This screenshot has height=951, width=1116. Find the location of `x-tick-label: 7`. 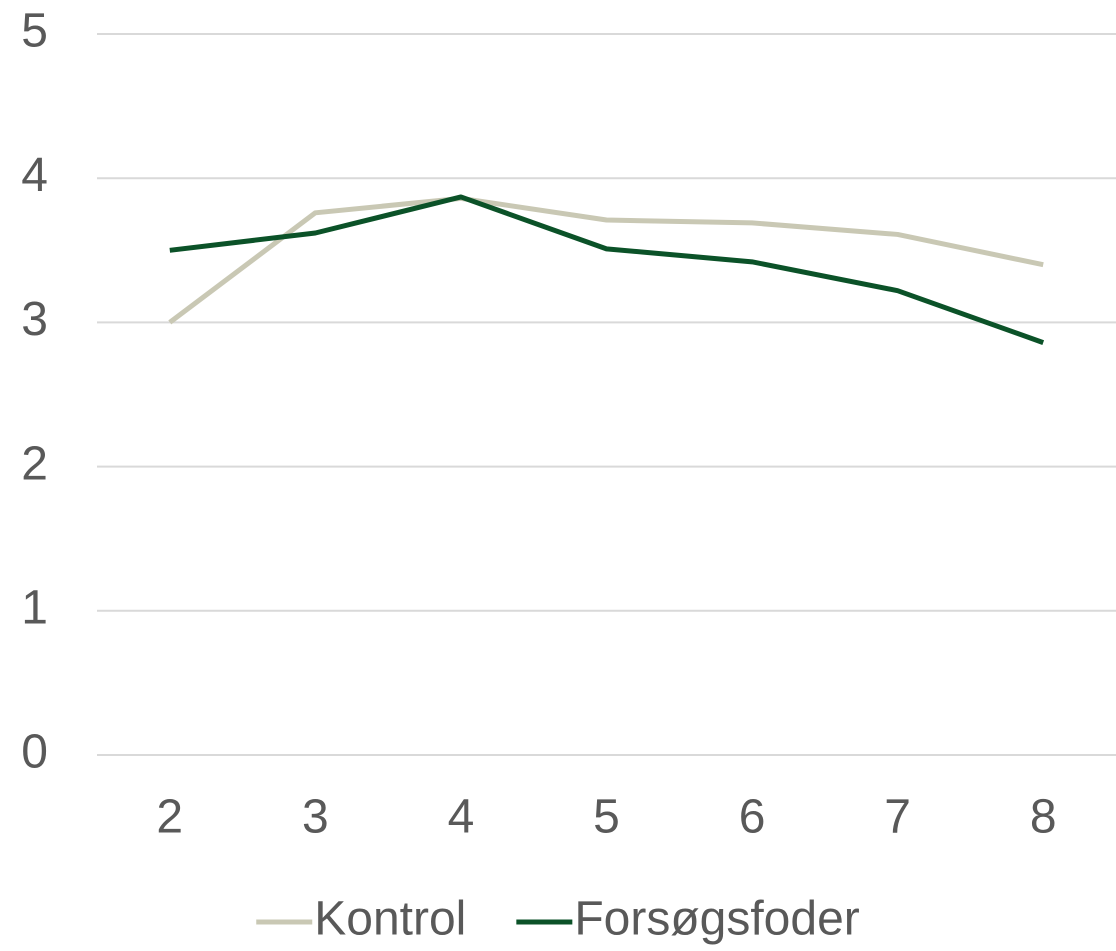

x-tick-label: 7 is located at coordinates (897, 817).